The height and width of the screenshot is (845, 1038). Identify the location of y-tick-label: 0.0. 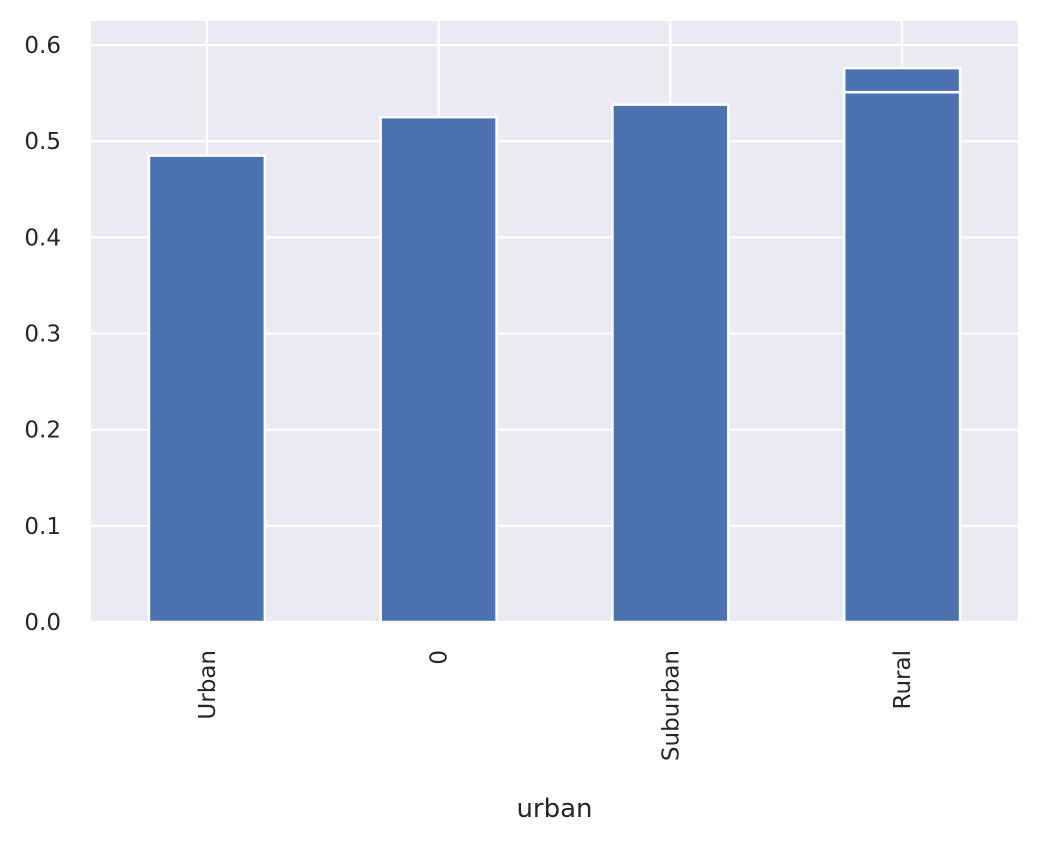
(42, 623).